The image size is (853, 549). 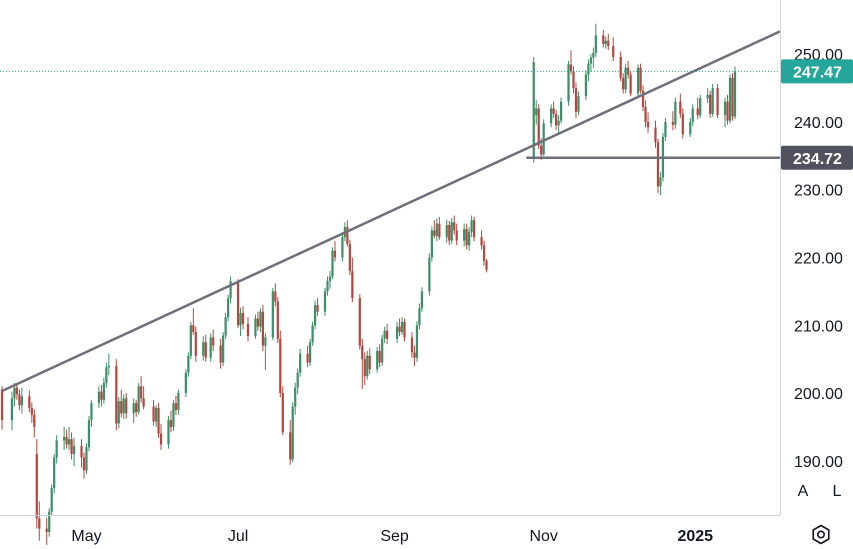 I want to click on settings-gear-icon, so click(x=821, y=535).